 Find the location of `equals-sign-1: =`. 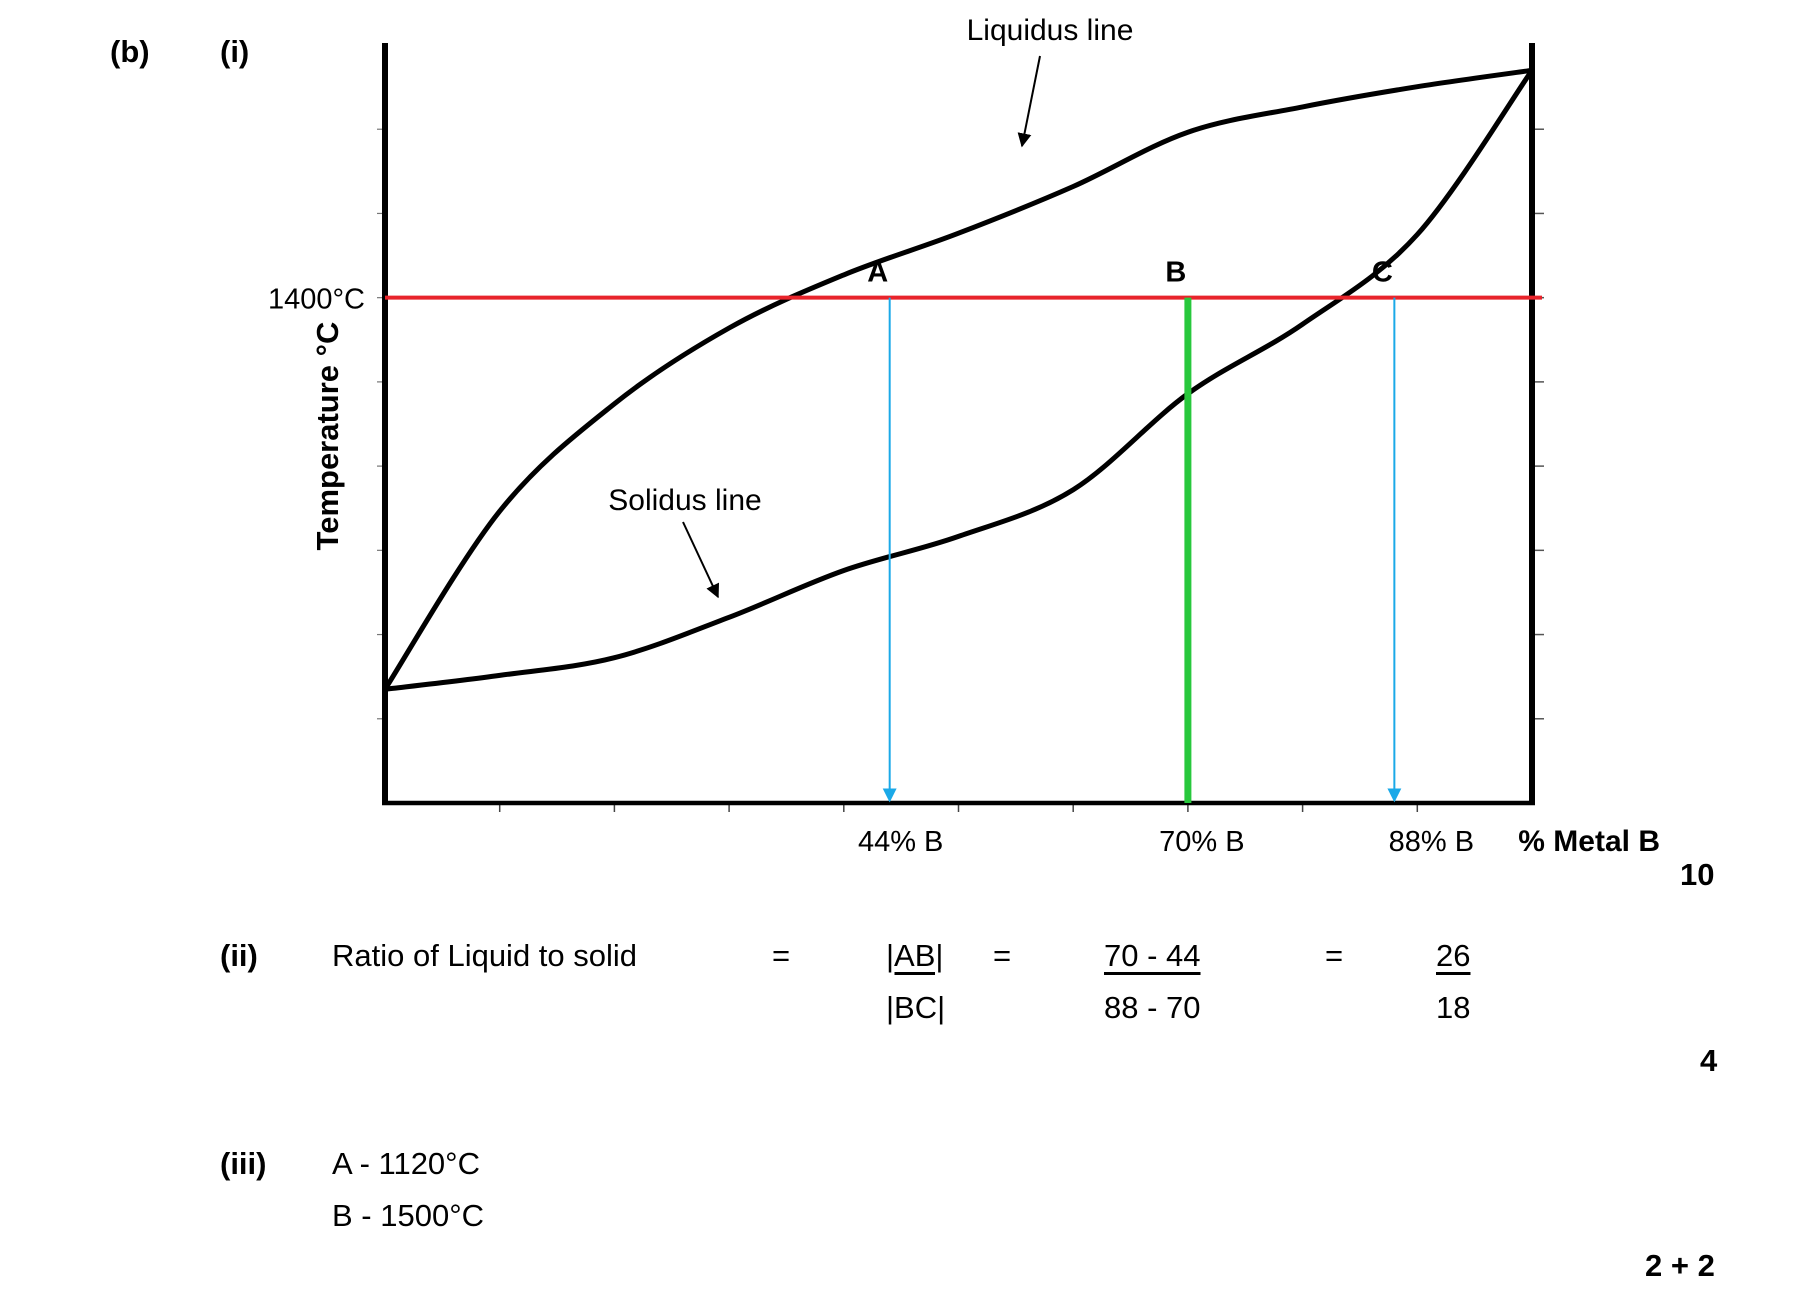

equals-sign-1: = is located at coordinates (781, 955).